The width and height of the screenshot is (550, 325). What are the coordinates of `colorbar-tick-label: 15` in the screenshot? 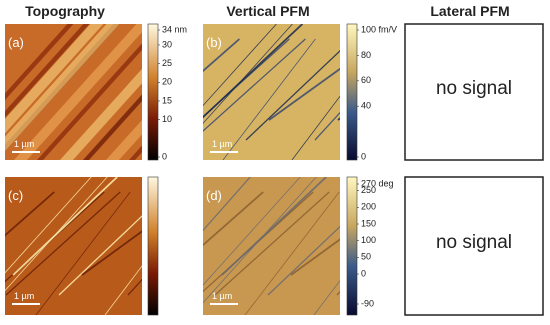 It's located at (167, 100).